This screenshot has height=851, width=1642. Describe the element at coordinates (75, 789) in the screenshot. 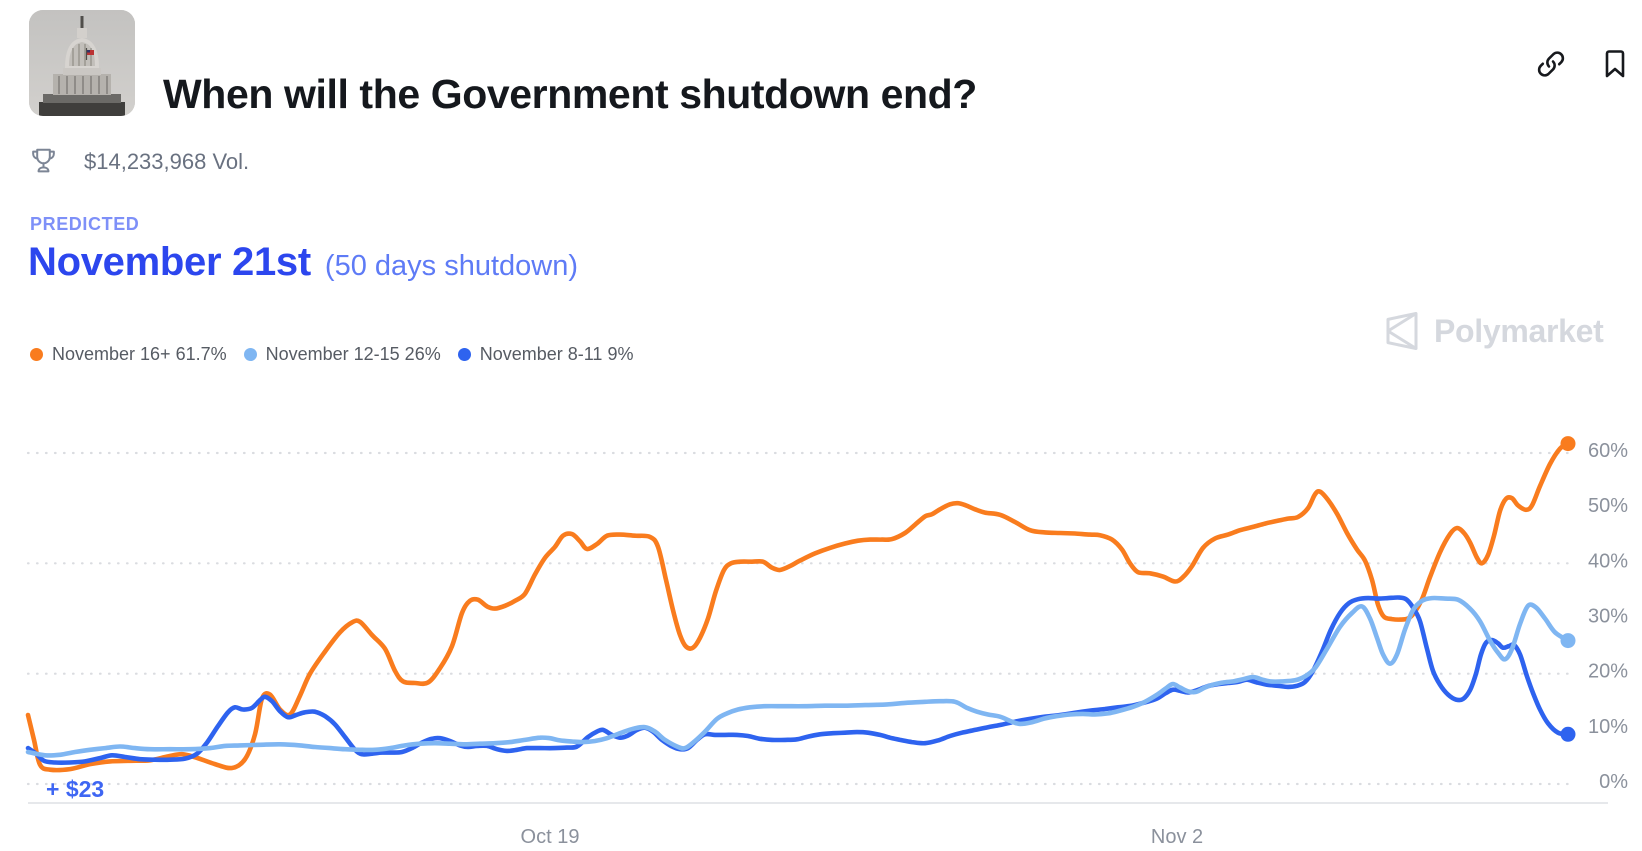

I see `profit-annotation: + $23` at that location.